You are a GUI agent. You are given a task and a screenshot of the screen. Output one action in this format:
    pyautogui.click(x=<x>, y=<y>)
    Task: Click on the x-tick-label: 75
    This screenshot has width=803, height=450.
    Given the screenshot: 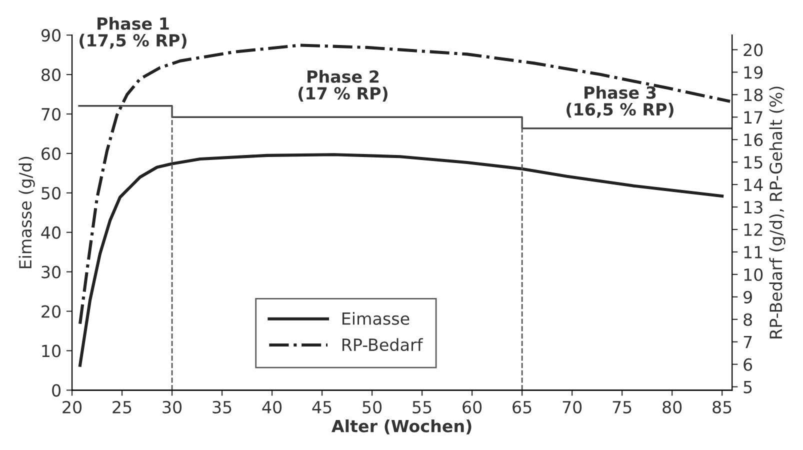 What is the action you would take?
    pyautogui.click(x=622, y=407)
    